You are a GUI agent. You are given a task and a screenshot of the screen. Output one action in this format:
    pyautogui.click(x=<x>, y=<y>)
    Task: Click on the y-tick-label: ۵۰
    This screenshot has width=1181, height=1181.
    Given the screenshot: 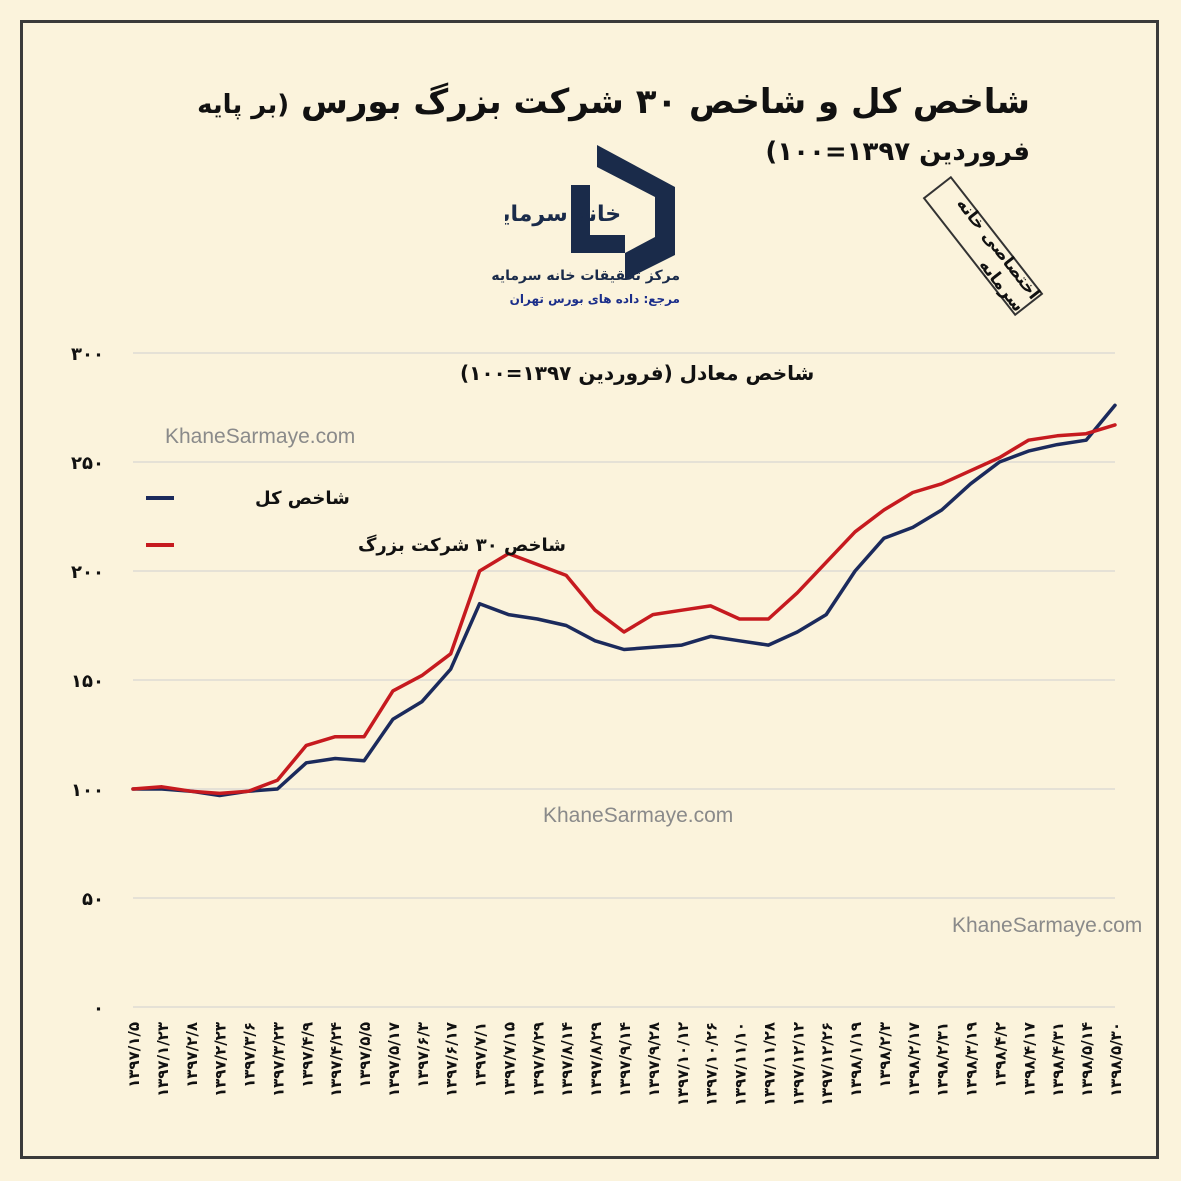 What is the action you would take?
    pyautogui.click(x=93, y=899)
    